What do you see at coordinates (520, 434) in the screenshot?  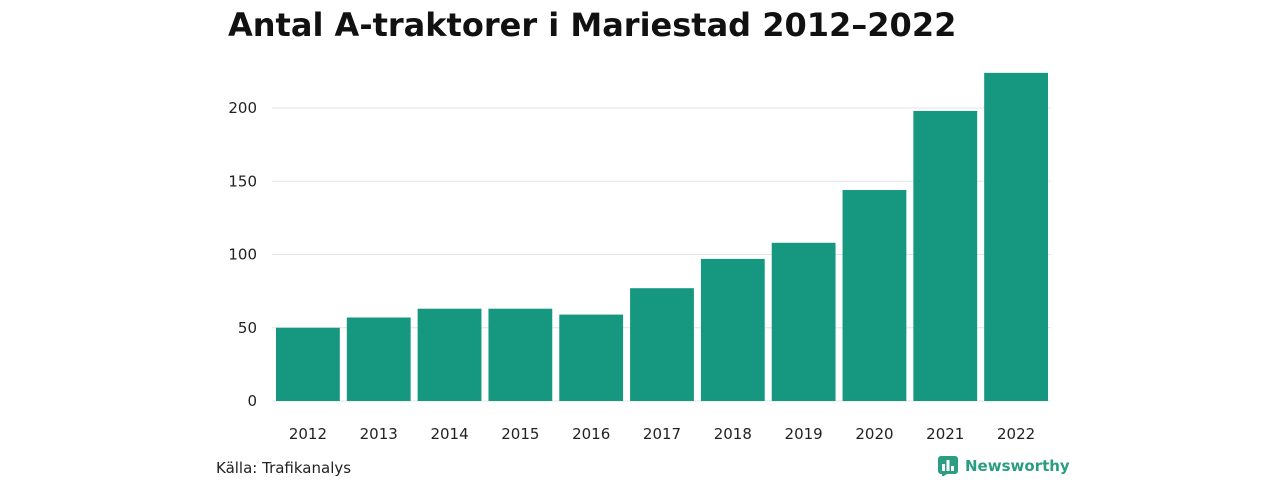 I see `x-tick-label: 2015` at bounding box center [520, 434].